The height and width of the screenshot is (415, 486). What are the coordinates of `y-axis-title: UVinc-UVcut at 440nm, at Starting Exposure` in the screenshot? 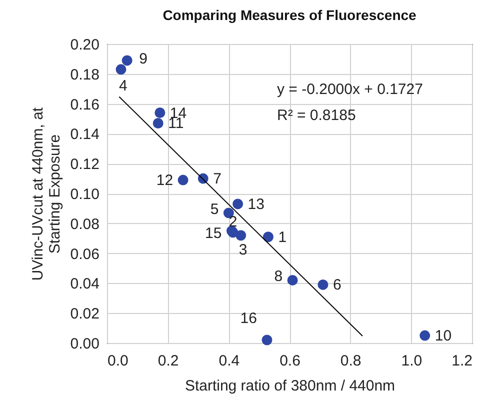 It's located at (46, 193).